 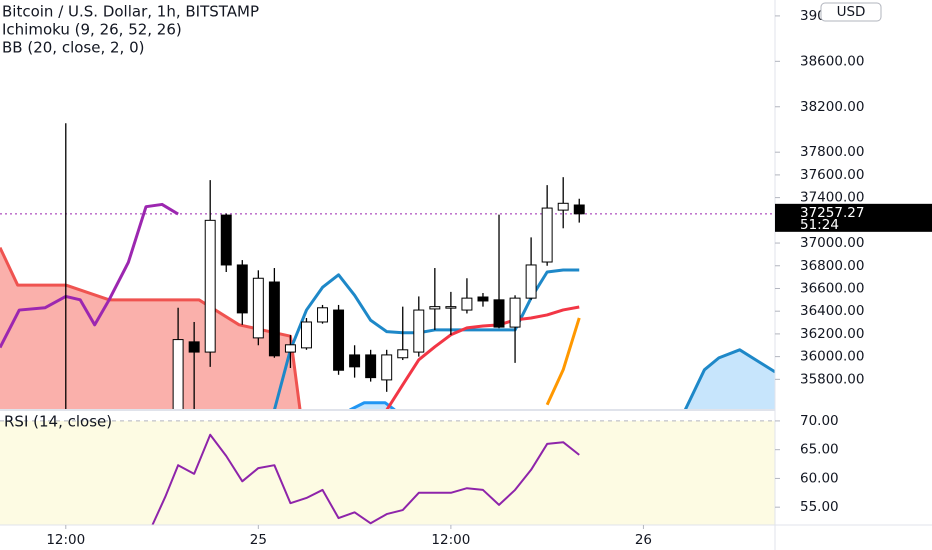 What do you see at coordinates (832, 198) in the screenshot?
I see `y-tick-label: 37400.00` at bounding box center [832, 198].